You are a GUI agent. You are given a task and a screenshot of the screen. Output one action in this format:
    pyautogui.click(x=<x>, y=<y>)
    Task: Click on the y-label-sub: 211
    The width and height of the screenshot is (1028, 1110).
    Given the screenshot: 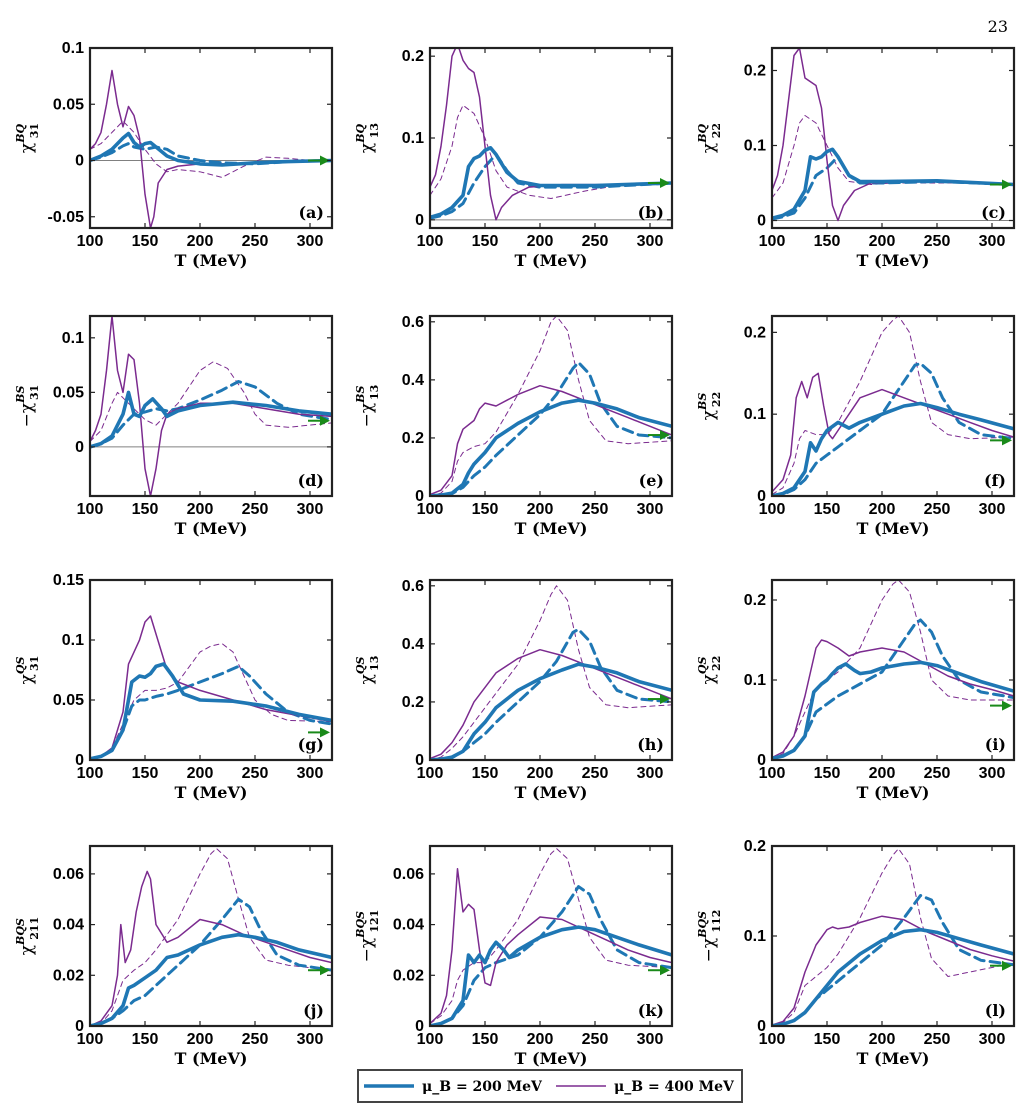 What is the action you would take?
    pyautogui.click(x=34, y=928)
    